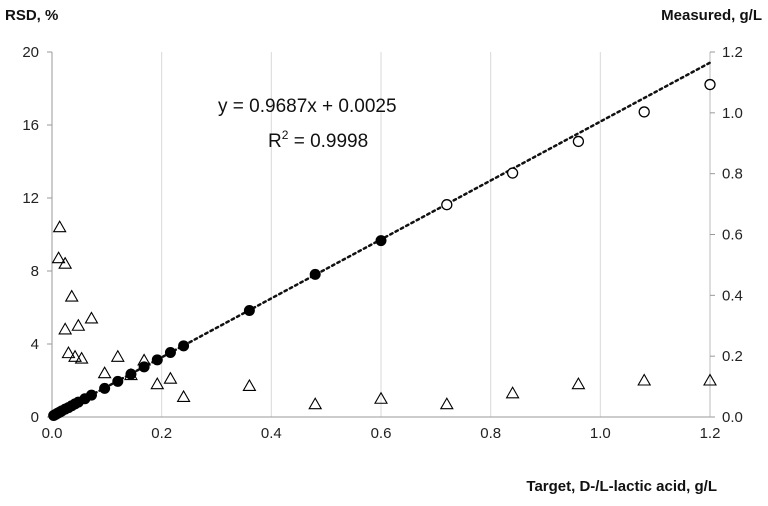 The height and width of the screenshot is (506, 768). What do you see at coordinates (732, 113) in the screenshot?
I see `right-tick-label: 1.0` at bounding box center [732, 113].